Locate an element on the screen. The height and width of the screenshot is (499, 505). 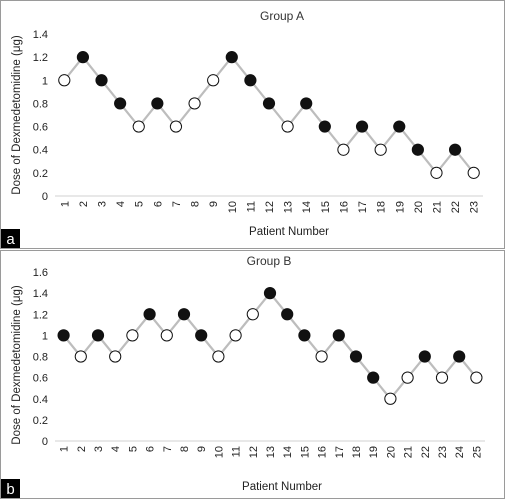
chart-a-xlabel: Patient Number is located at coordinates (289, 232).